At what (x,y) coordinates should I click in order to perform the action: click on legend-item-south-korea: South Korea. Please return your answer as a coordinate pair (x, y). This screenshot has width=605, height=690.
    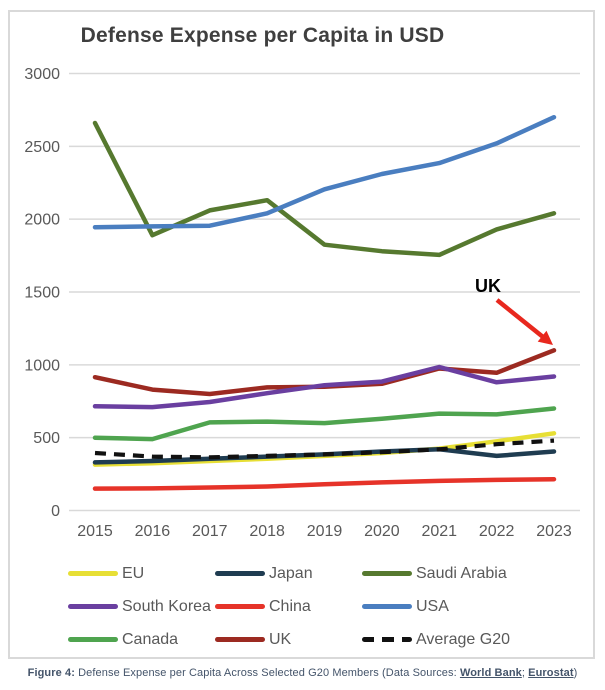
    Looking at the image, I should click on (141, 607).